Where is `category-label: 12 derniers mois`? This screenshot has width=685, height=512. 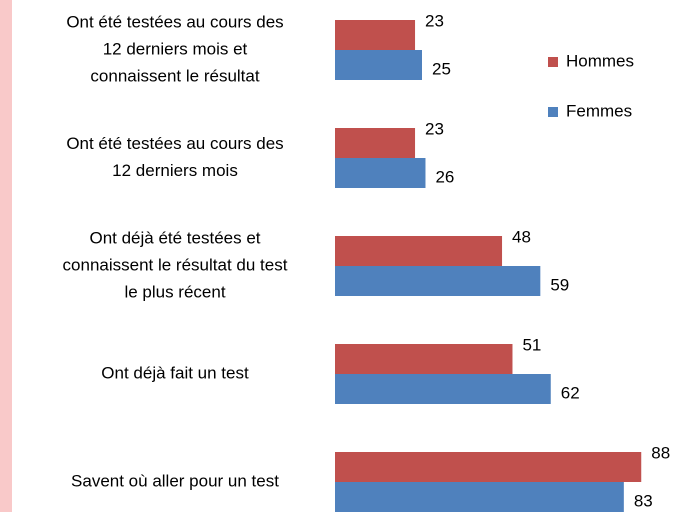 category-label: 12 derniers mois is located at coordinates (175, 170).